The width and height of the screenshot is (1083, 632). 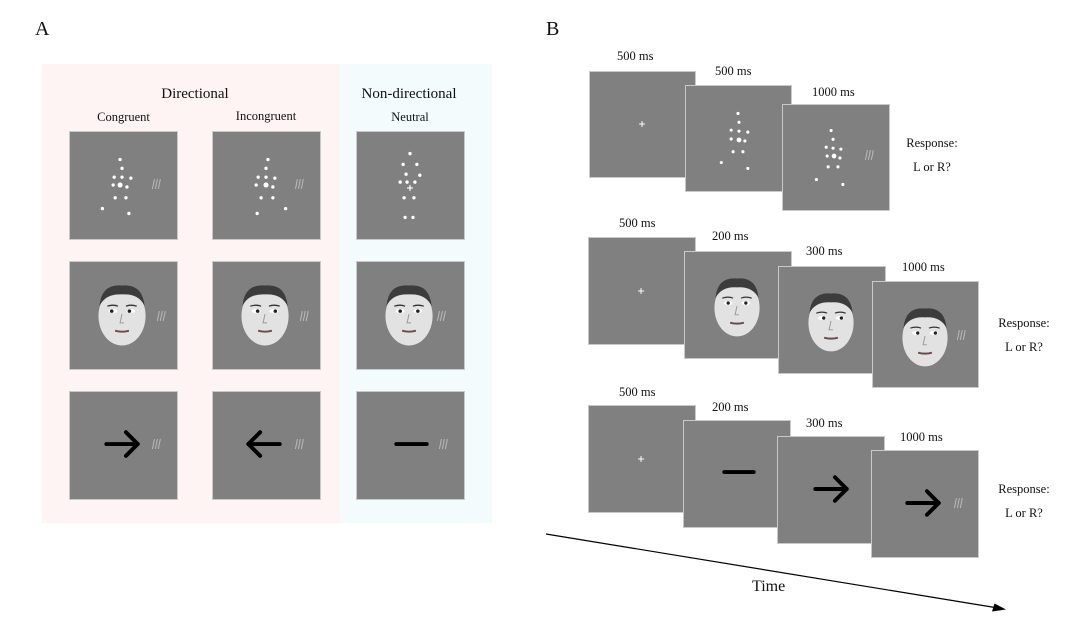 I want to click on seq2-face-frame, so click(x=738, y=305).